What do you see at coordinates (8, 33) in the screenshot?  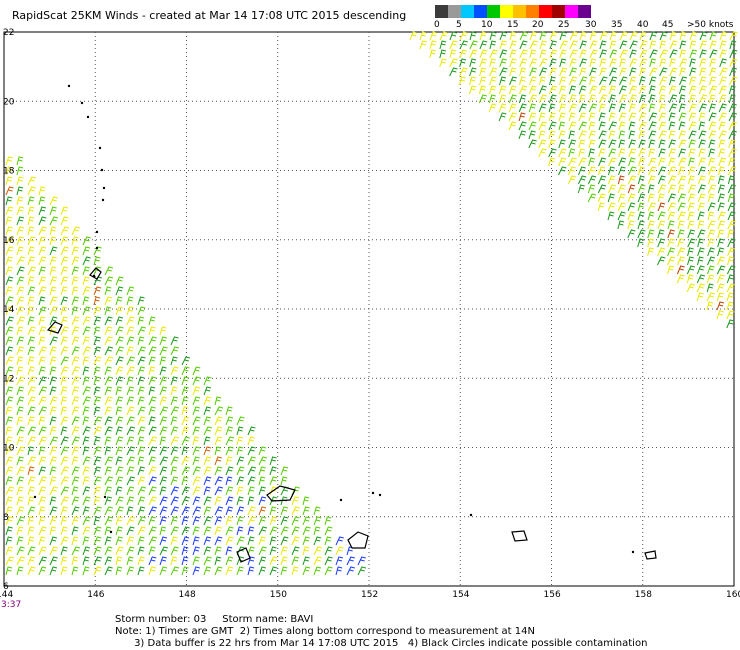 I see `lat-tick-label: 22` at bounding box center [8, 33].